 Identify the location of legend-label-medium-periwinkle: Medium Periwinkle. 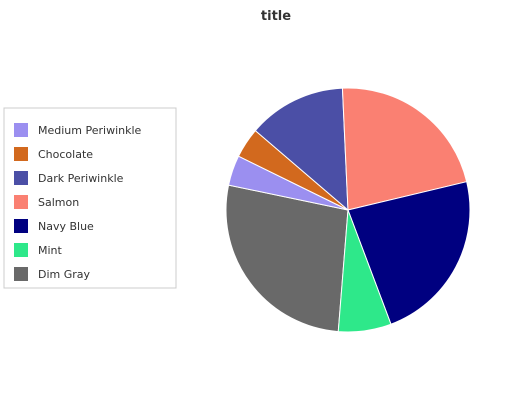
(90, 130).